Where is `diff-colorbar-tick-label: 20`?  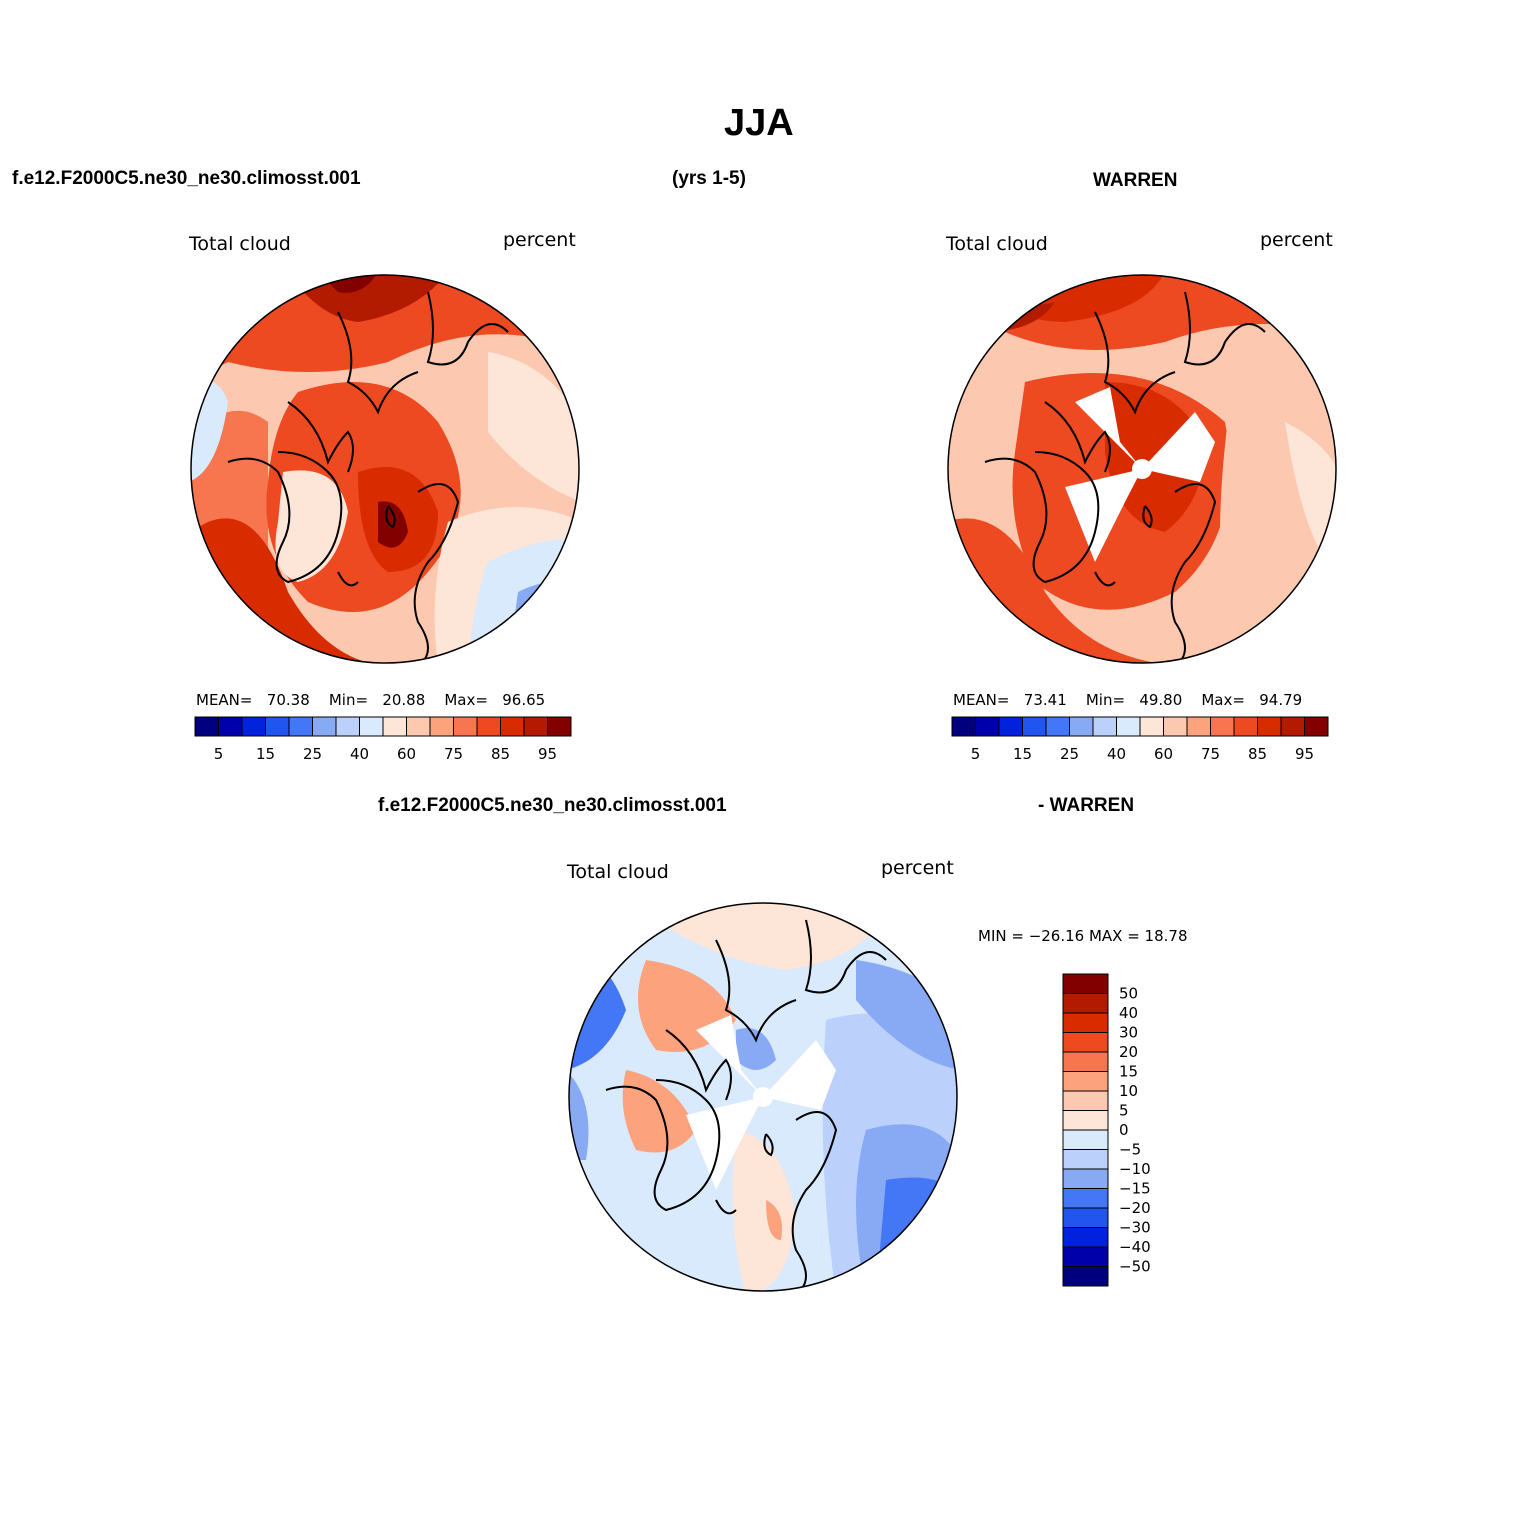
diff-colorbar-tick-label: 20 is located at coordinates (1128, 1052).